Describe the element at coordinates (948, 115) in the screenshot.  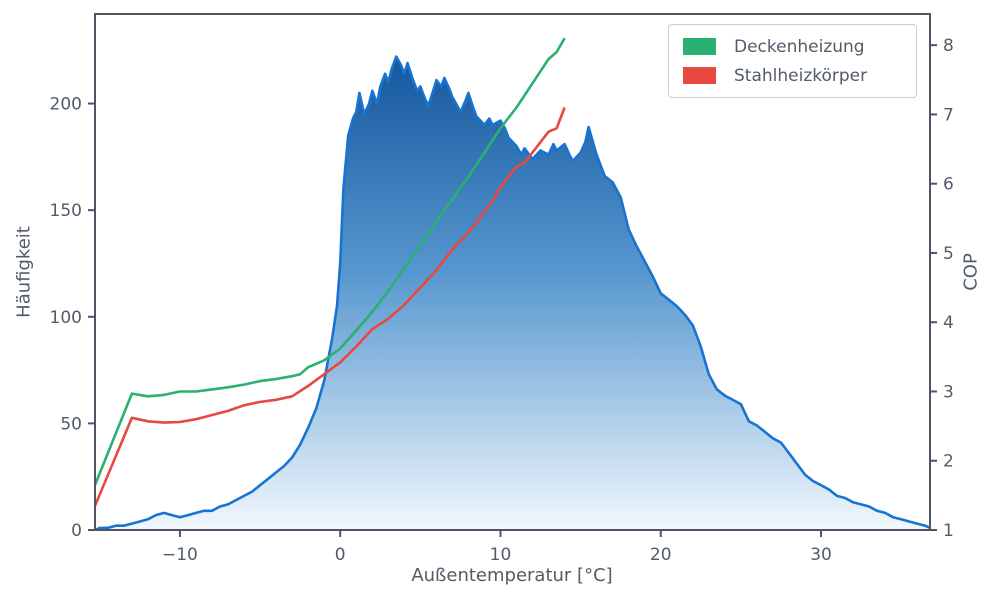
I see `y-tick-label-right: 7` at that location.